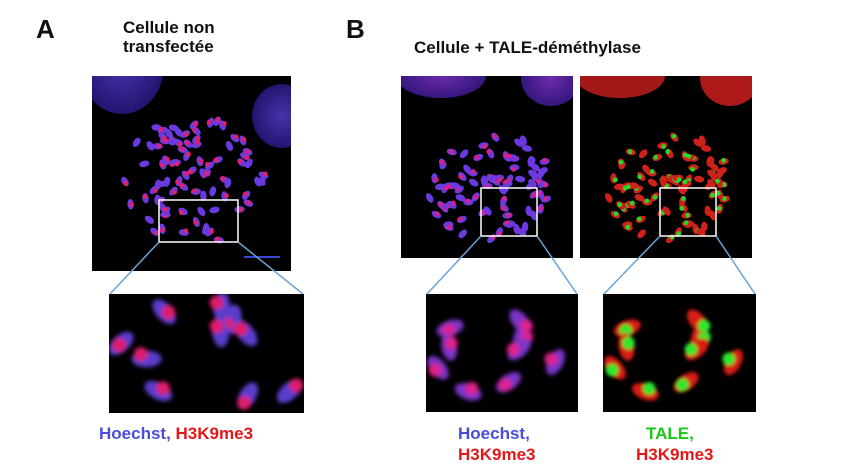 The image size is (855, 467). I want to click on panel-b-hoechst-overview-image, so click(487, 167).